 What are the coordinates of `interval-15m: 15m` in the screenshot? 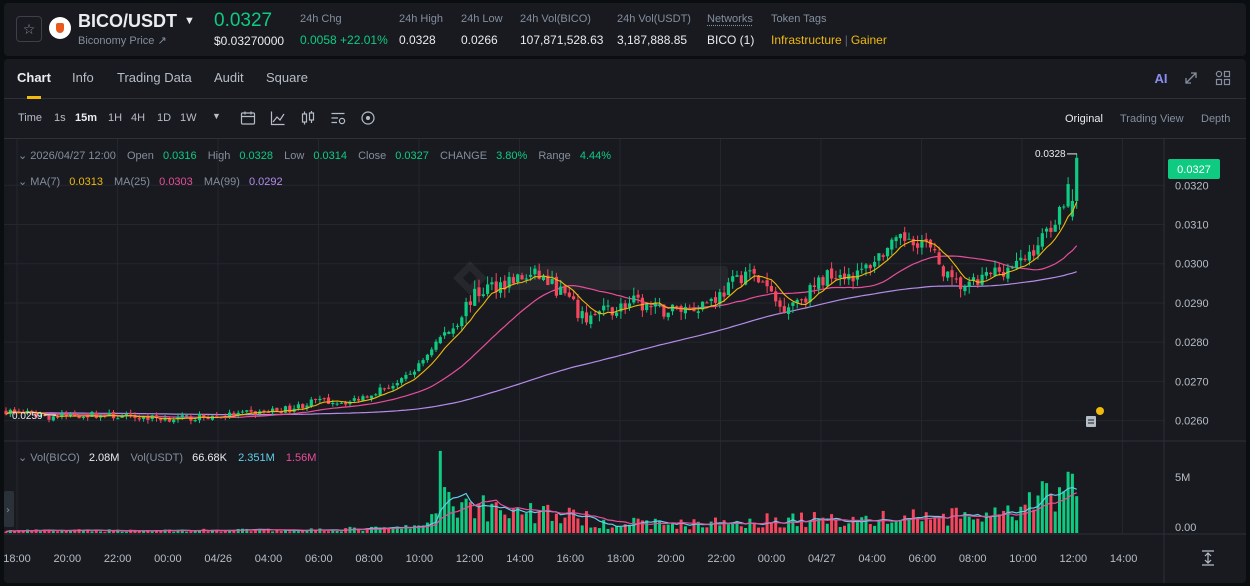 It's located at (86, 118).